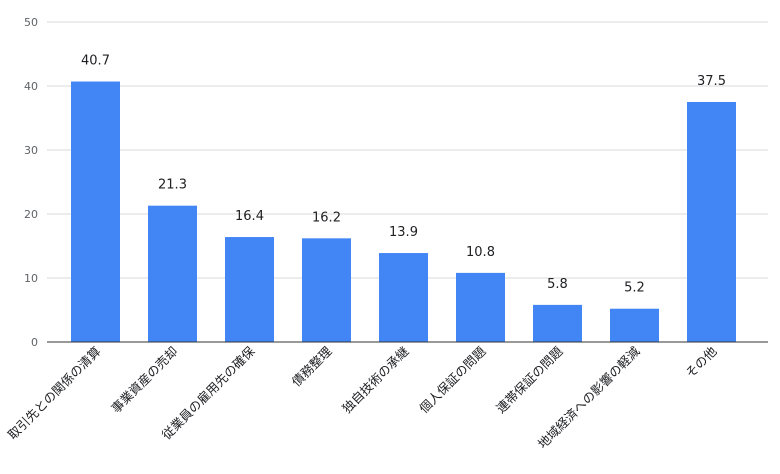 The height and width of the screenshot is (474, 780). I want to click on y-tick-label: 50, so click(31, 22).